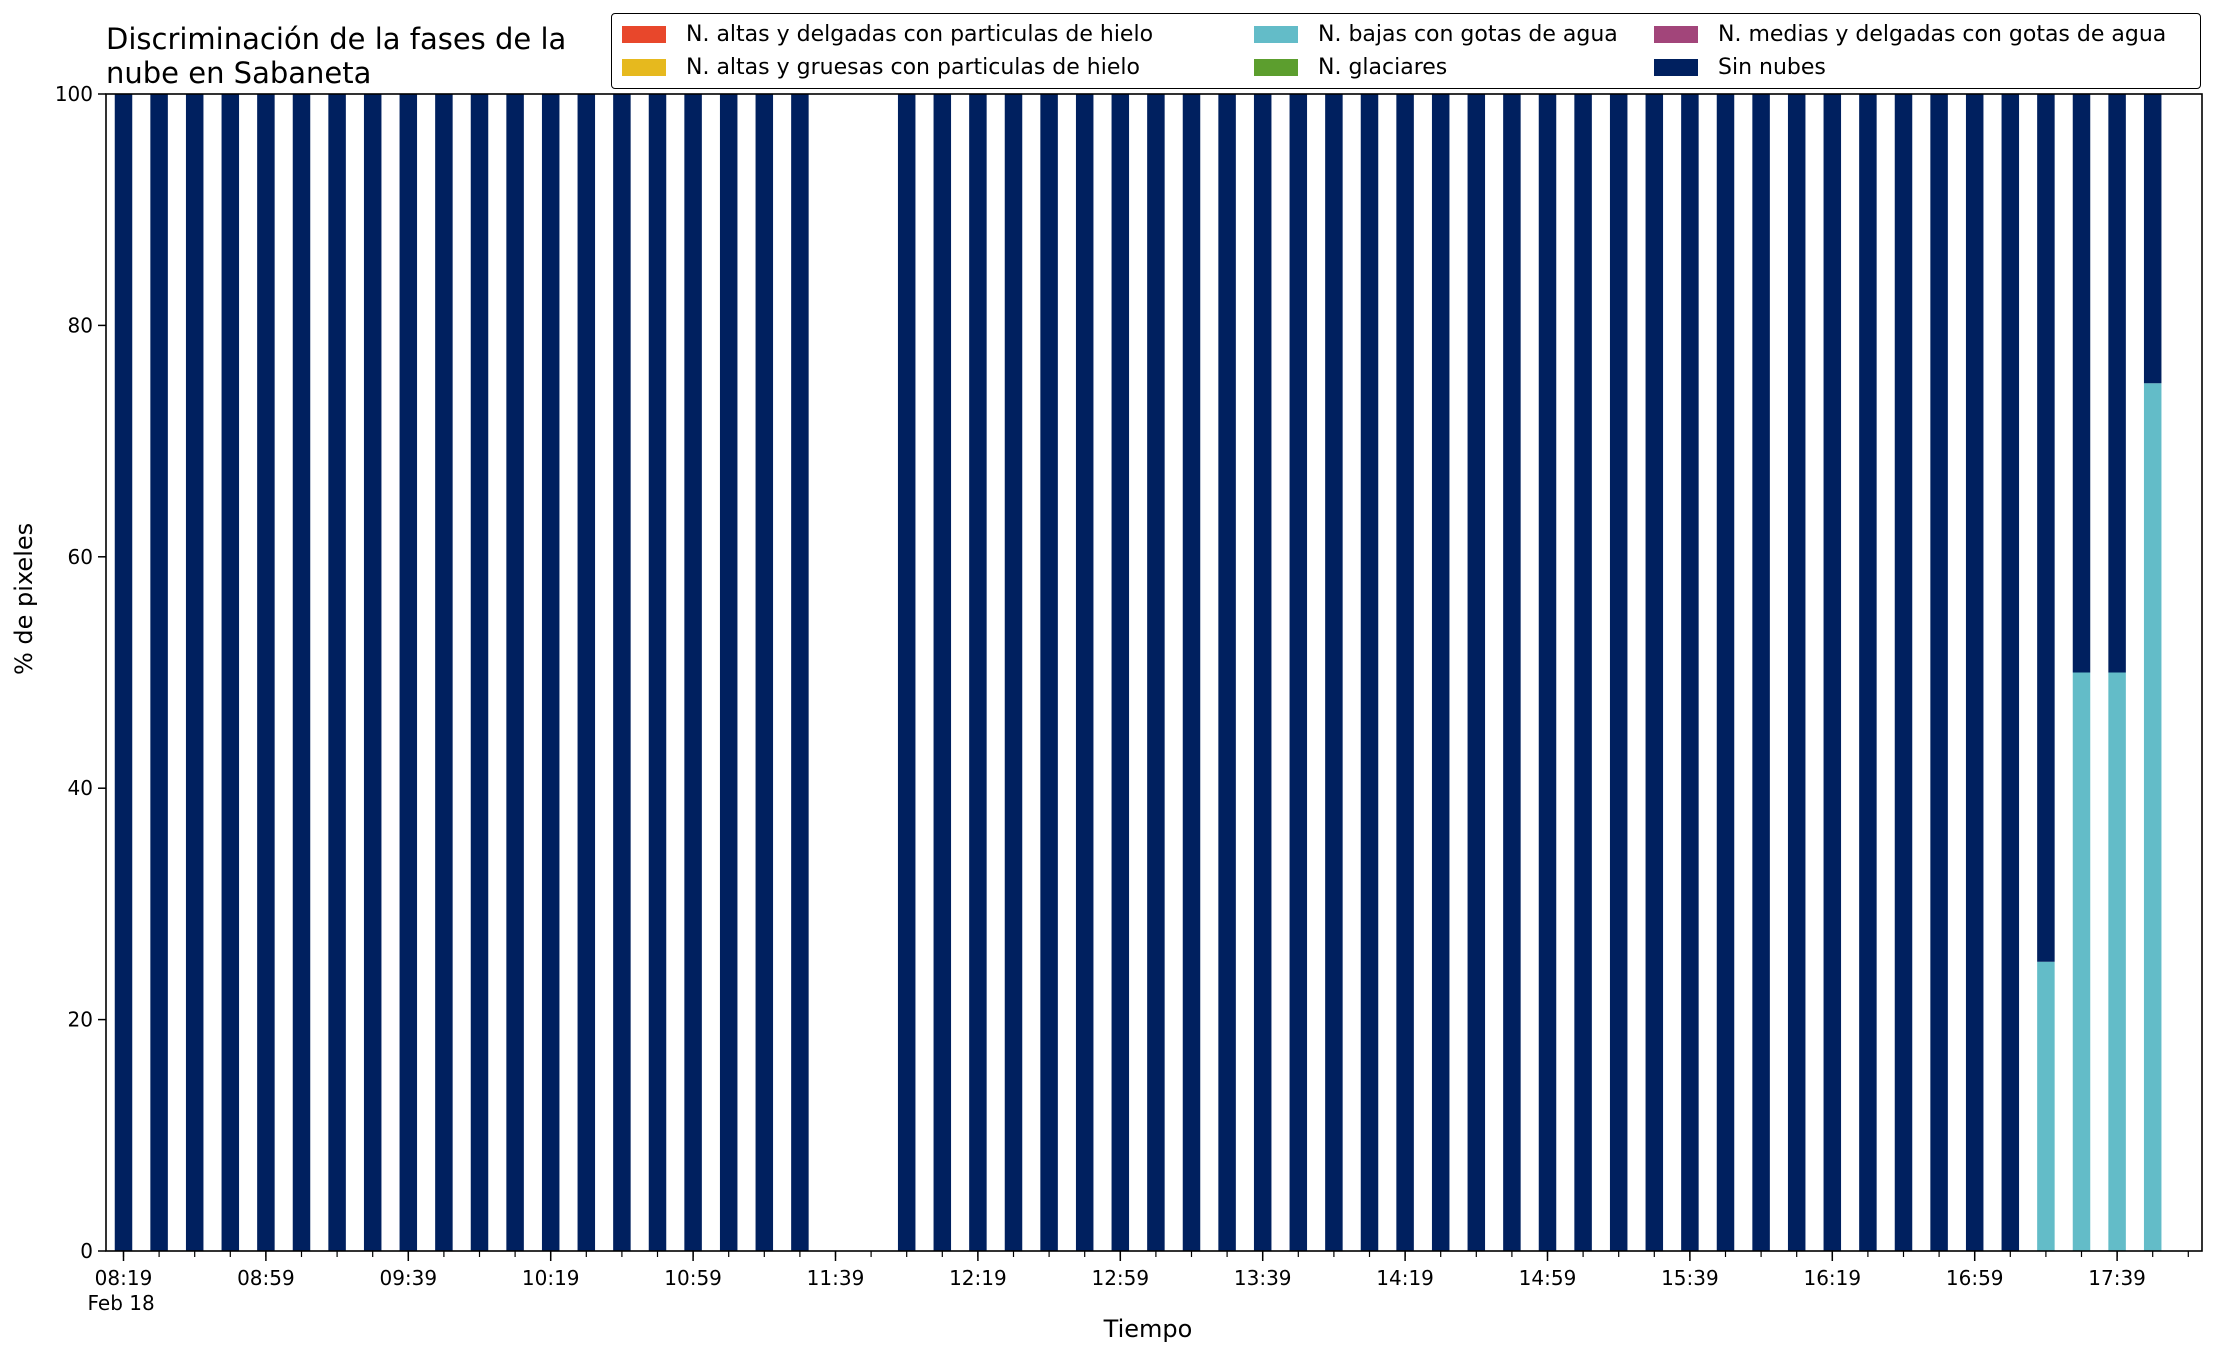 This screenshot has width=2216, height=1355. What do you see at coordinates (693, 1278) in the screenshot?
I see `x-tick-label: 10:59` at bounding box center [693, 1278].